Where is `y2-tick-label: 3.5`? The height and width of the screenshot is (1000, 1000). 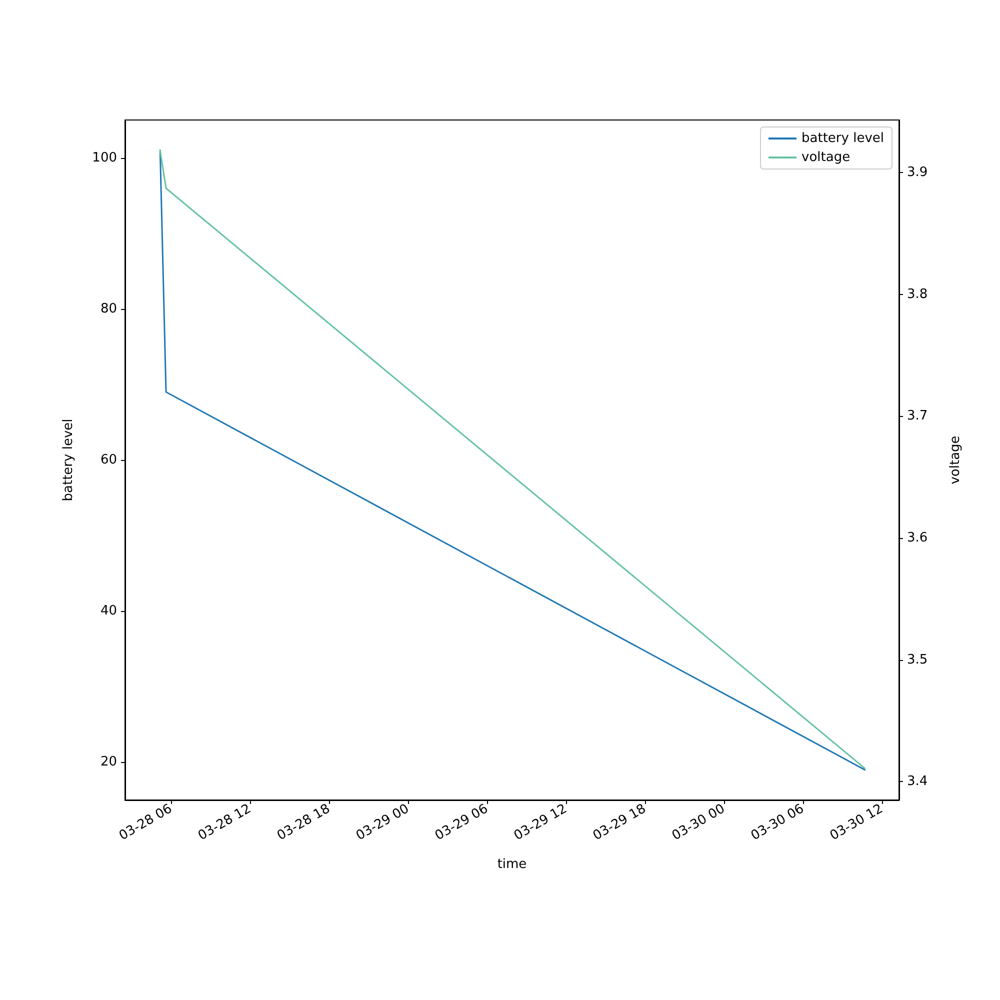 y2-tick-label: 3.5 is located at coordinates (917, 660).